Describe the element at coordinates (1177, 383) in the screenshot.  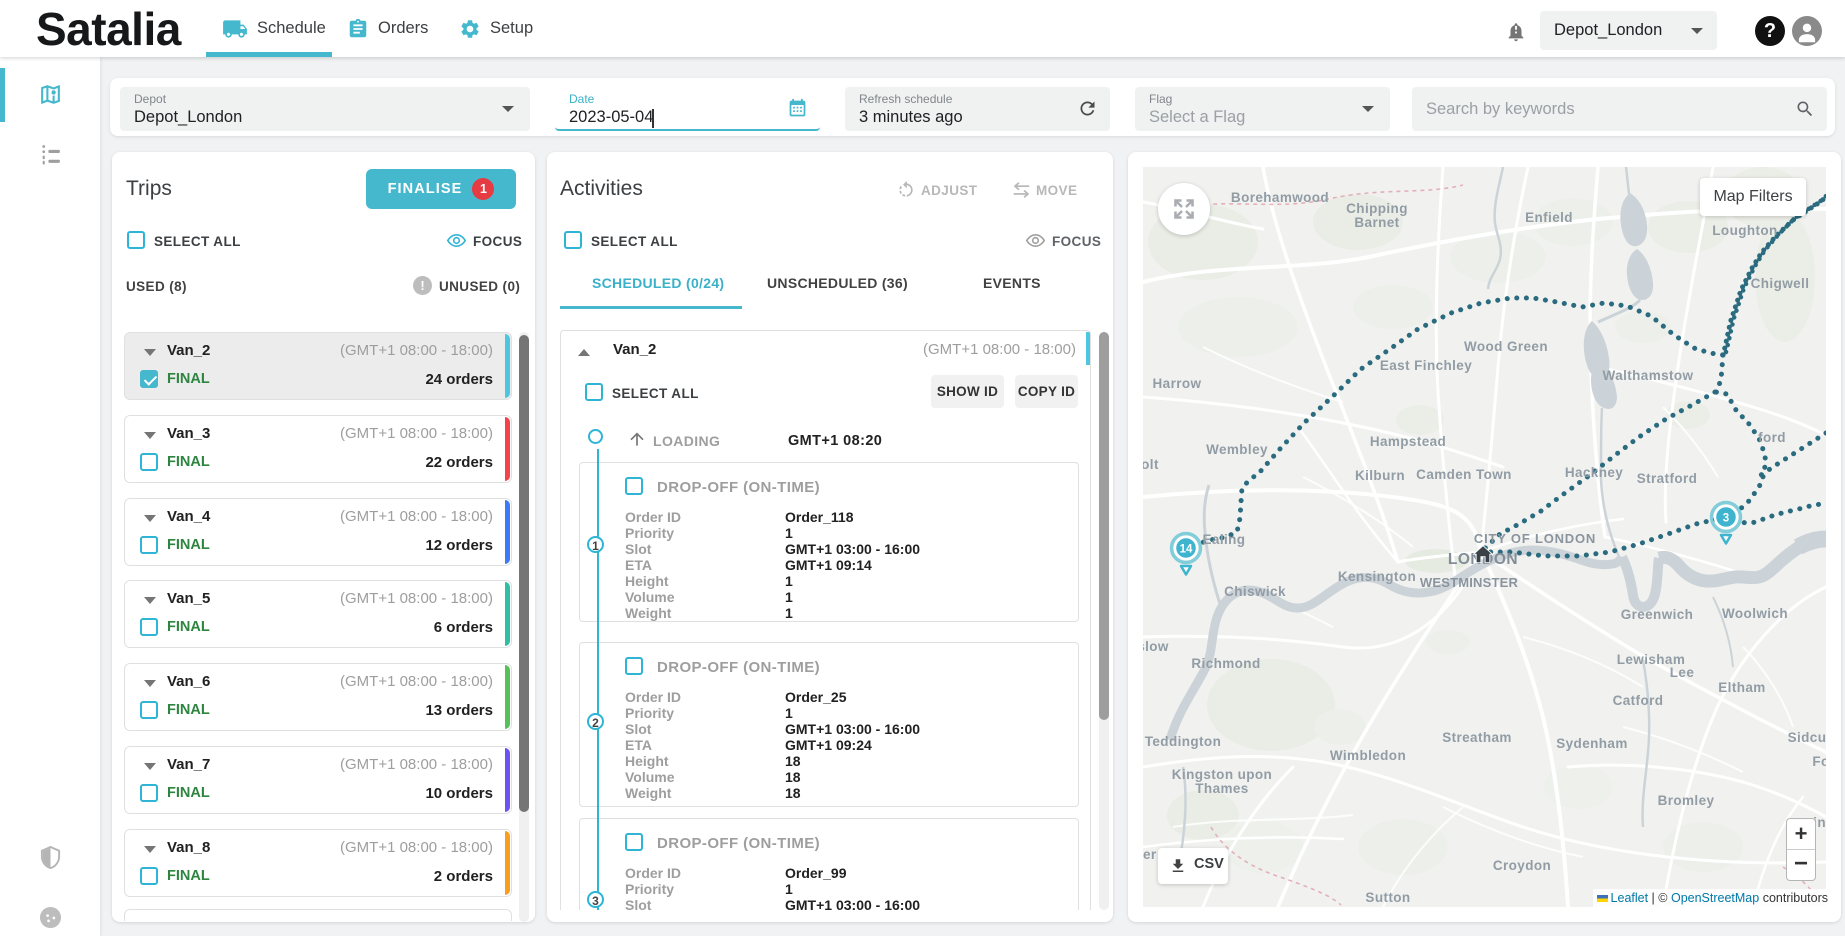
I see `svg-text: Harrow` at that location.